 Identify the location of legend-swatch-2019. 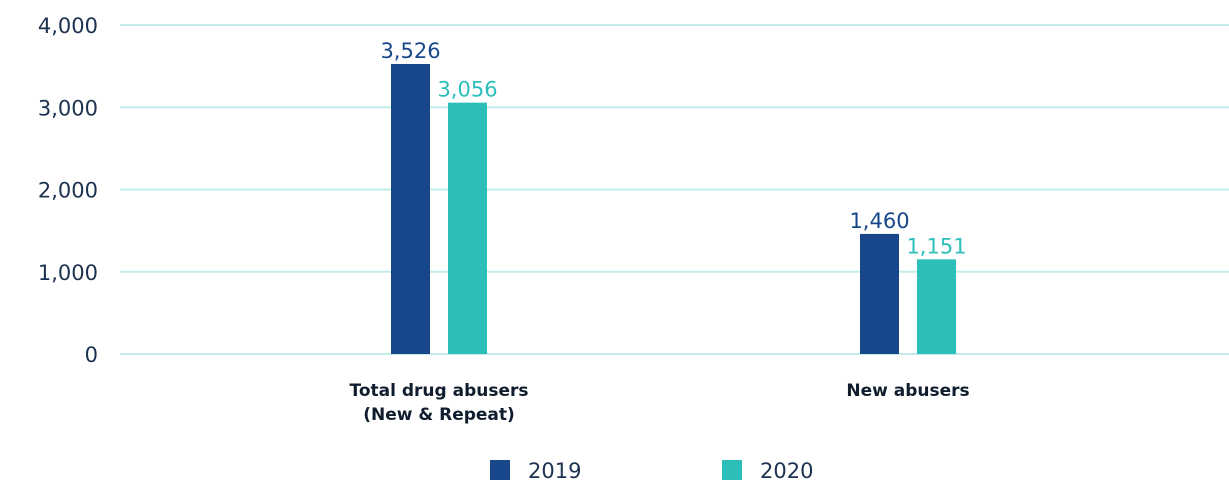
(500, 470).